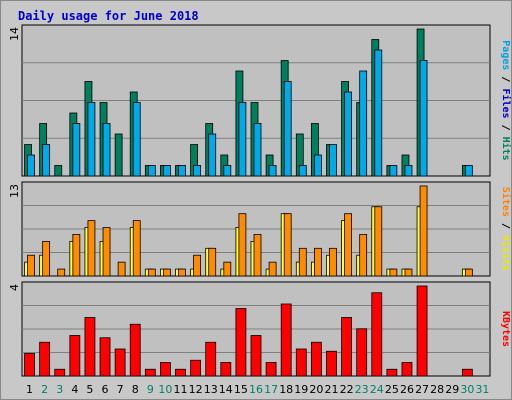 Image resolution: width=512 pixels, height=400 pixels. I want to click on legend-part: KBytes, so click(505, 329).